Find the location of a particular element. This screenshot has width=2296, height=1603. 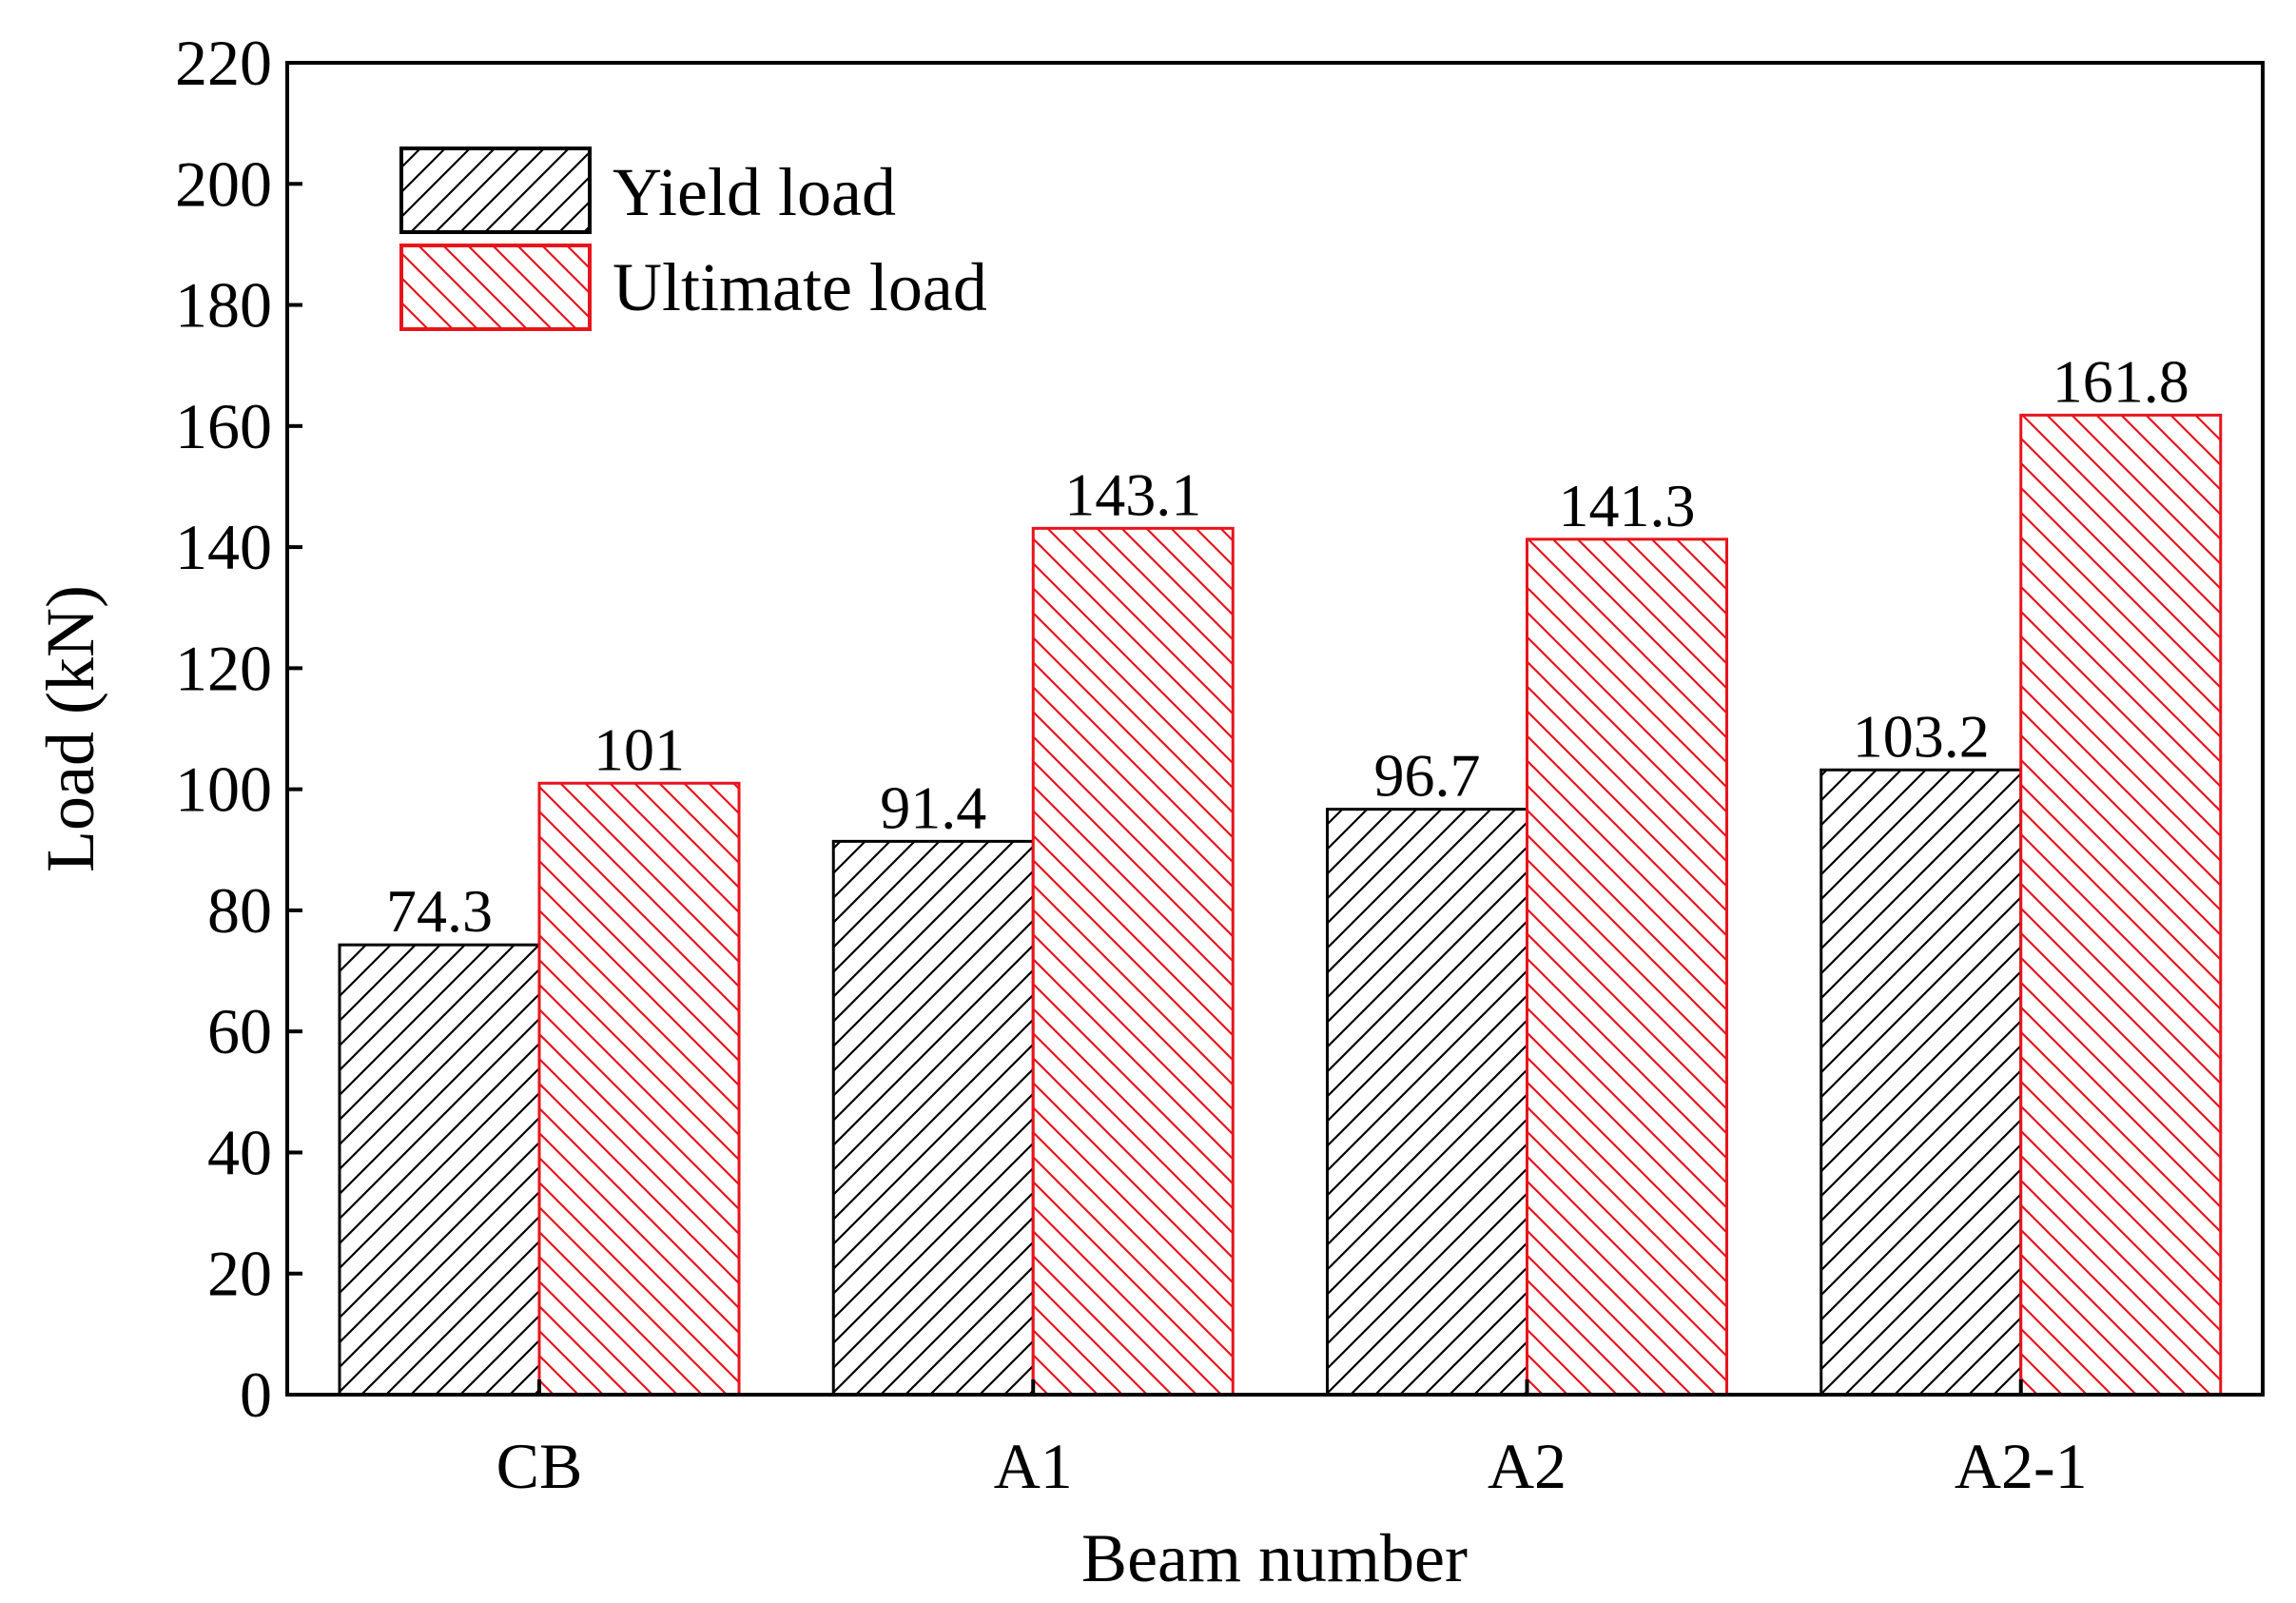

data-label: 74.3 is located at coordinates (440, 911).